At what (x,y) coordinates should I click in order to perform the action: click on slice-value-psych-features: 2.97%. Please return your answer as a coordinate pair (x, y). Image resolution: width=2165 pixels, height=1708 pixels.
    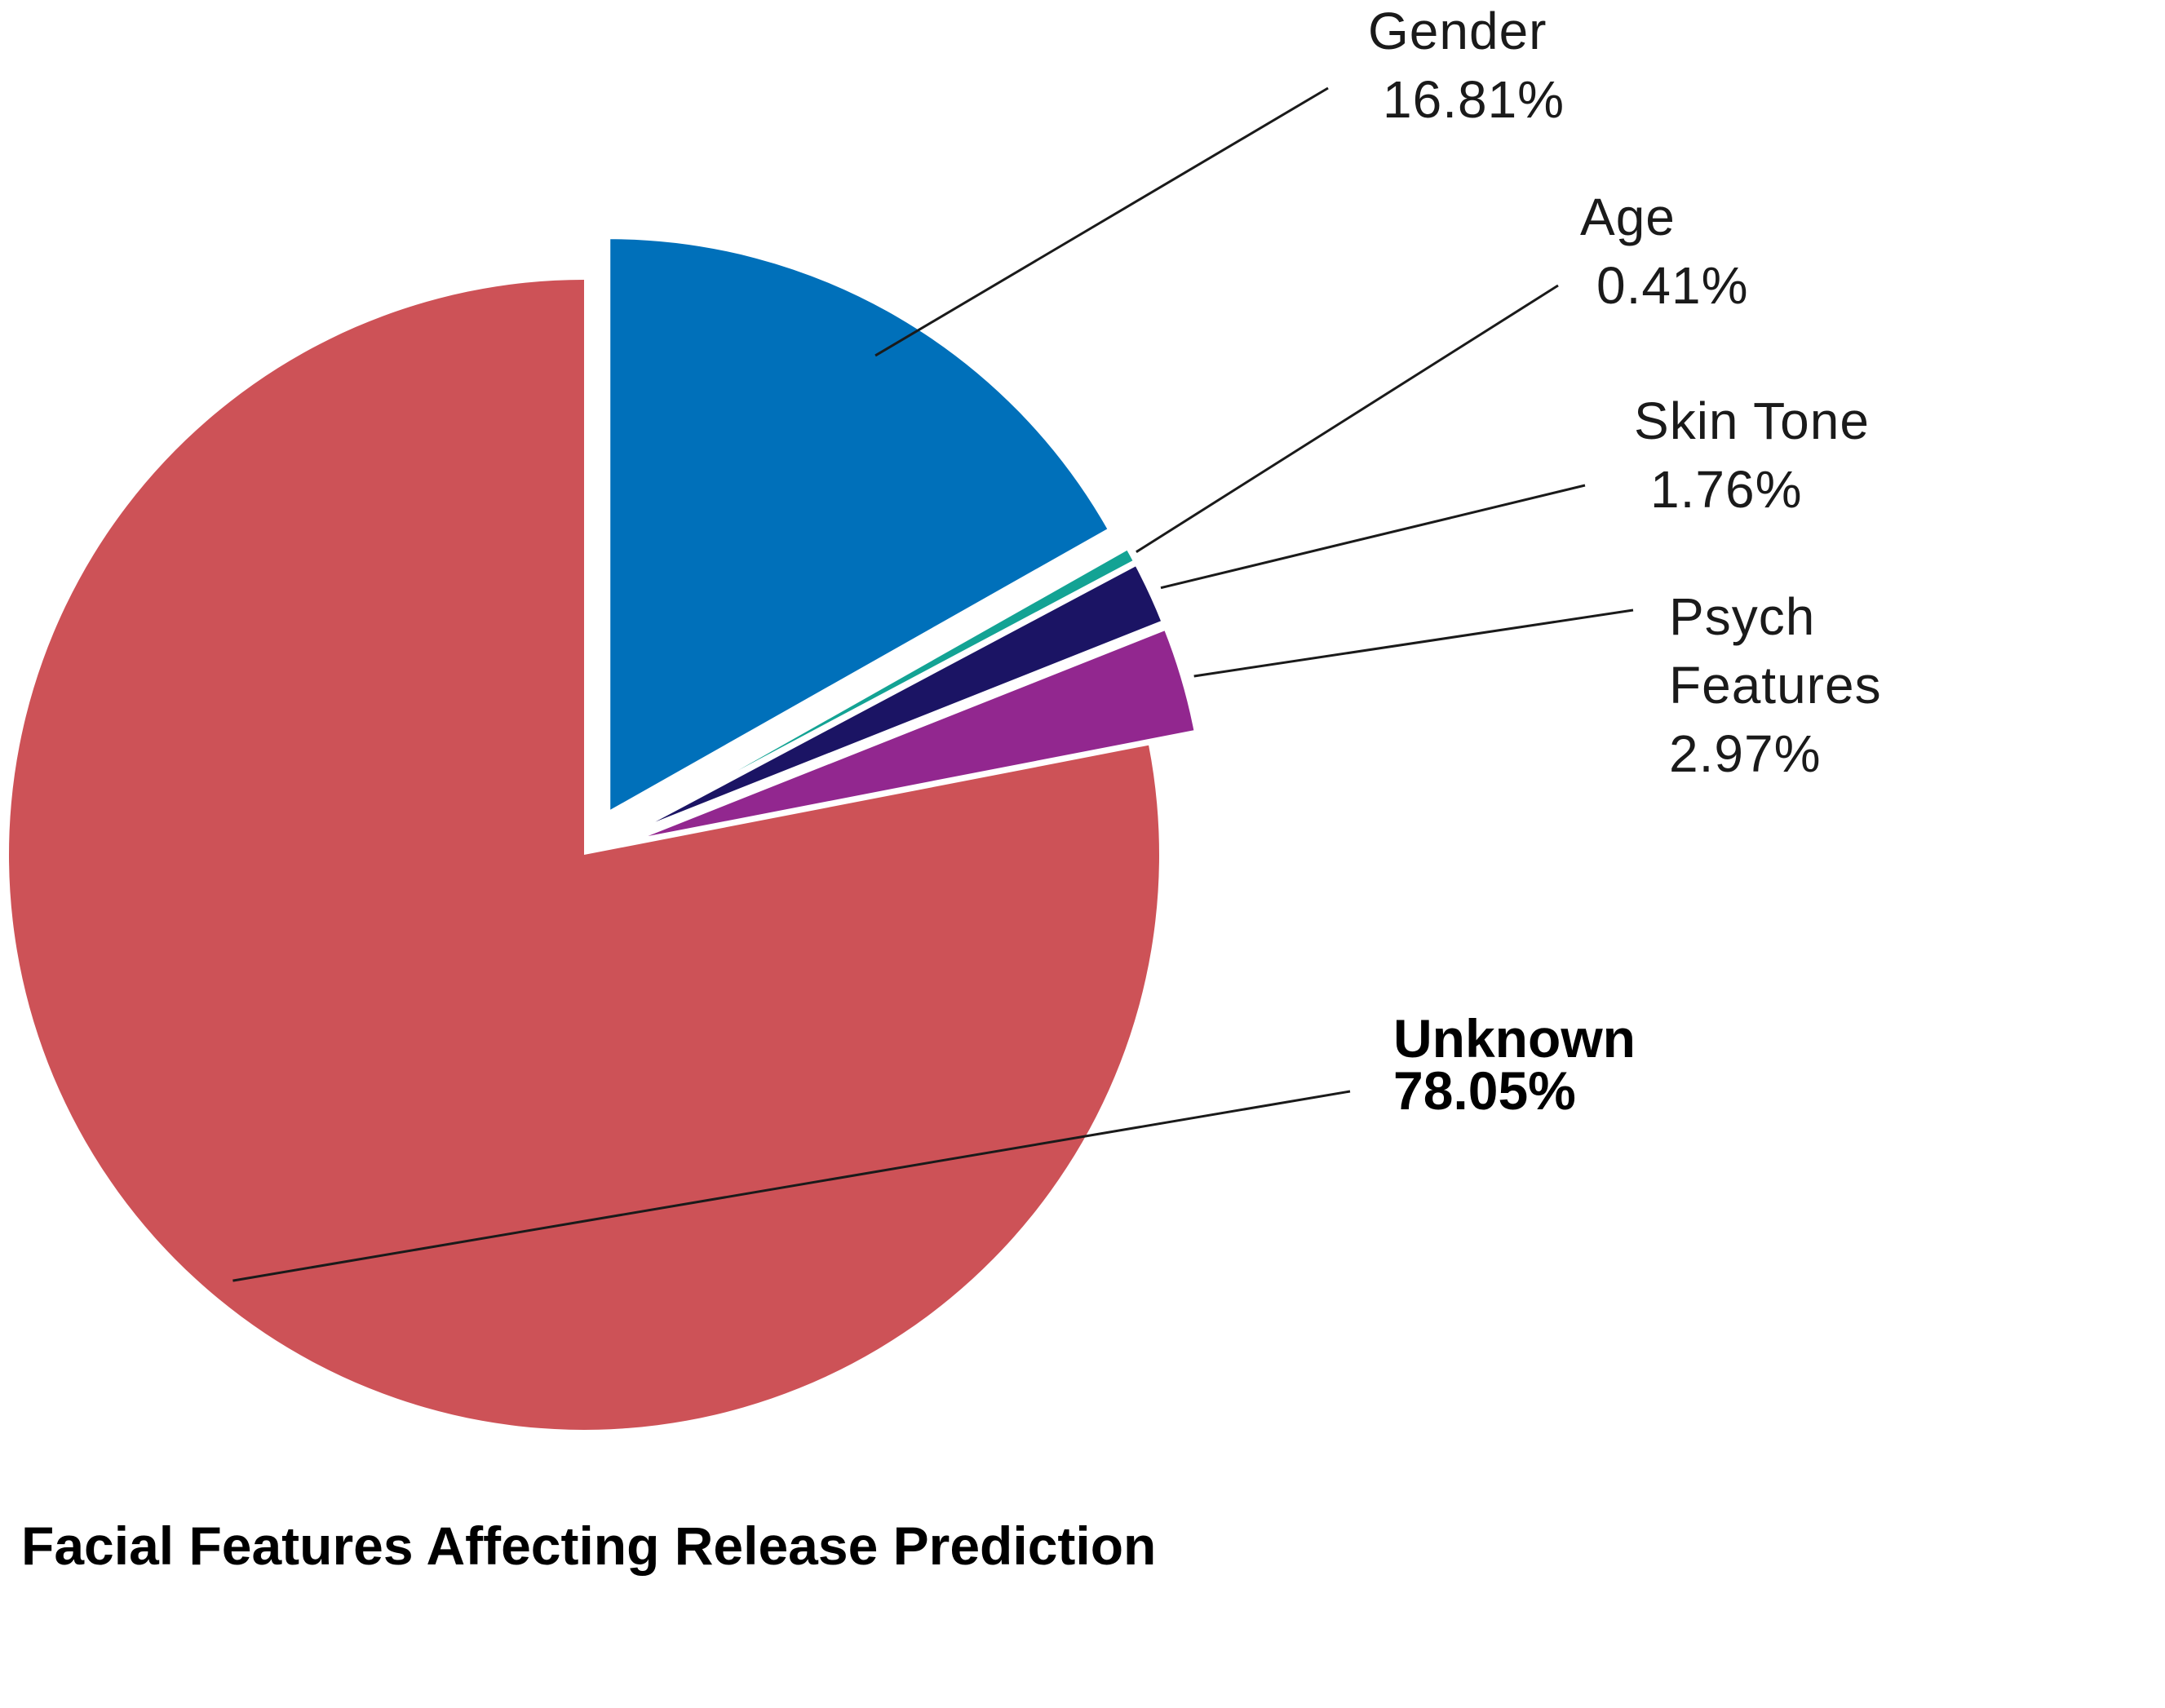
    Looking at the image, I should click on (1745, 753).